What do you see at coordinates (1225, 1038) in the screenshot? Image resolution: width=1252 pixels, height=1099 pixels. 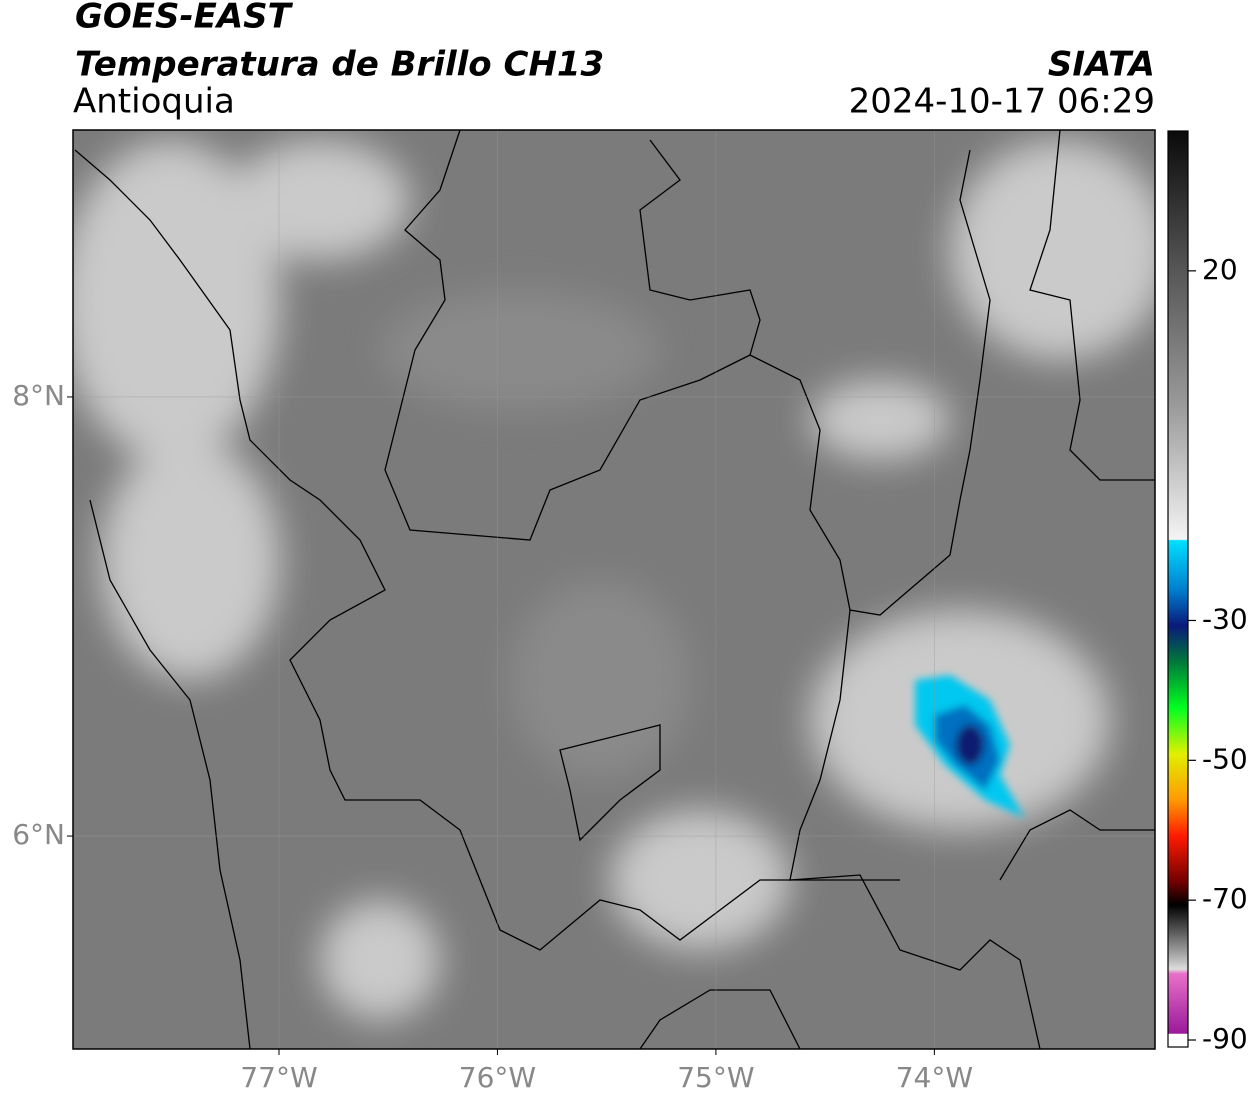 I see `colorbar-tick-label: -90` at bounding box center [1225, 1038].